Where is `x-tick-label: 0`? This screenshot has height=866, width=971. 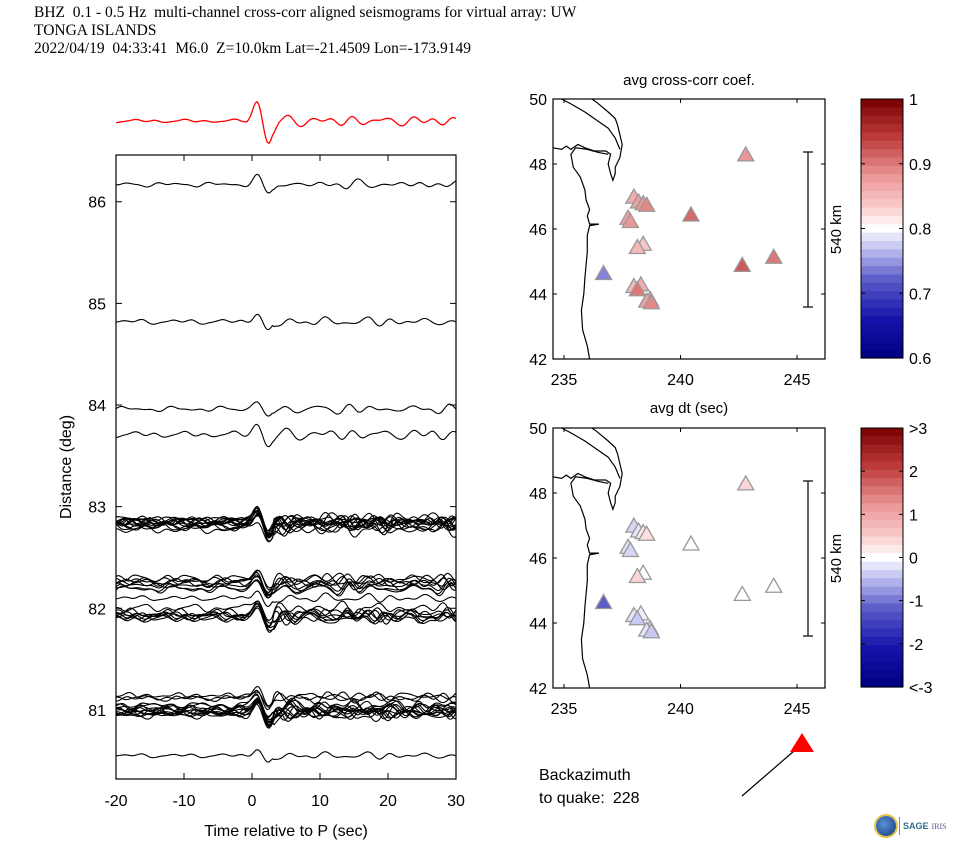 x-tick-label: 0 is located at coordinates (252, 801).